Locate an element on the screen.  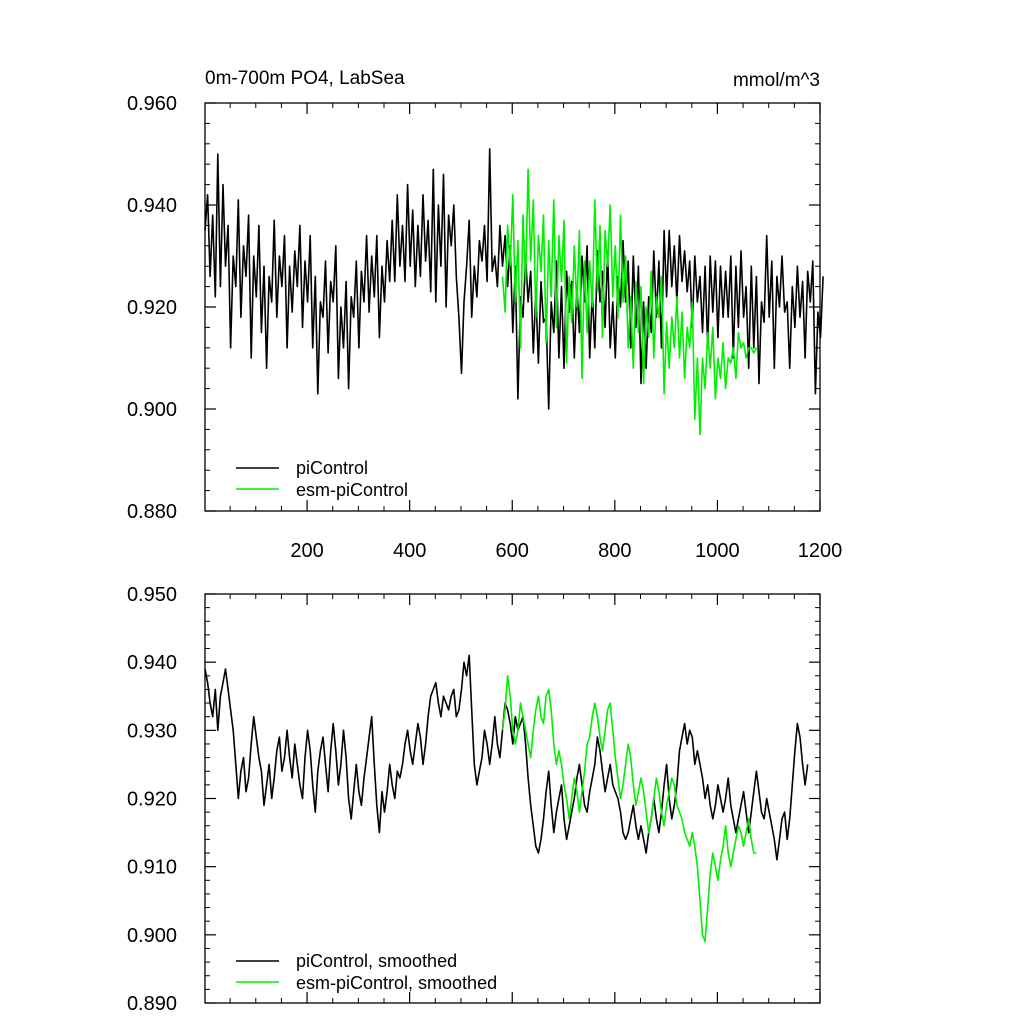
y-tick-label: 0.960 is located at coordinates (152, 104).